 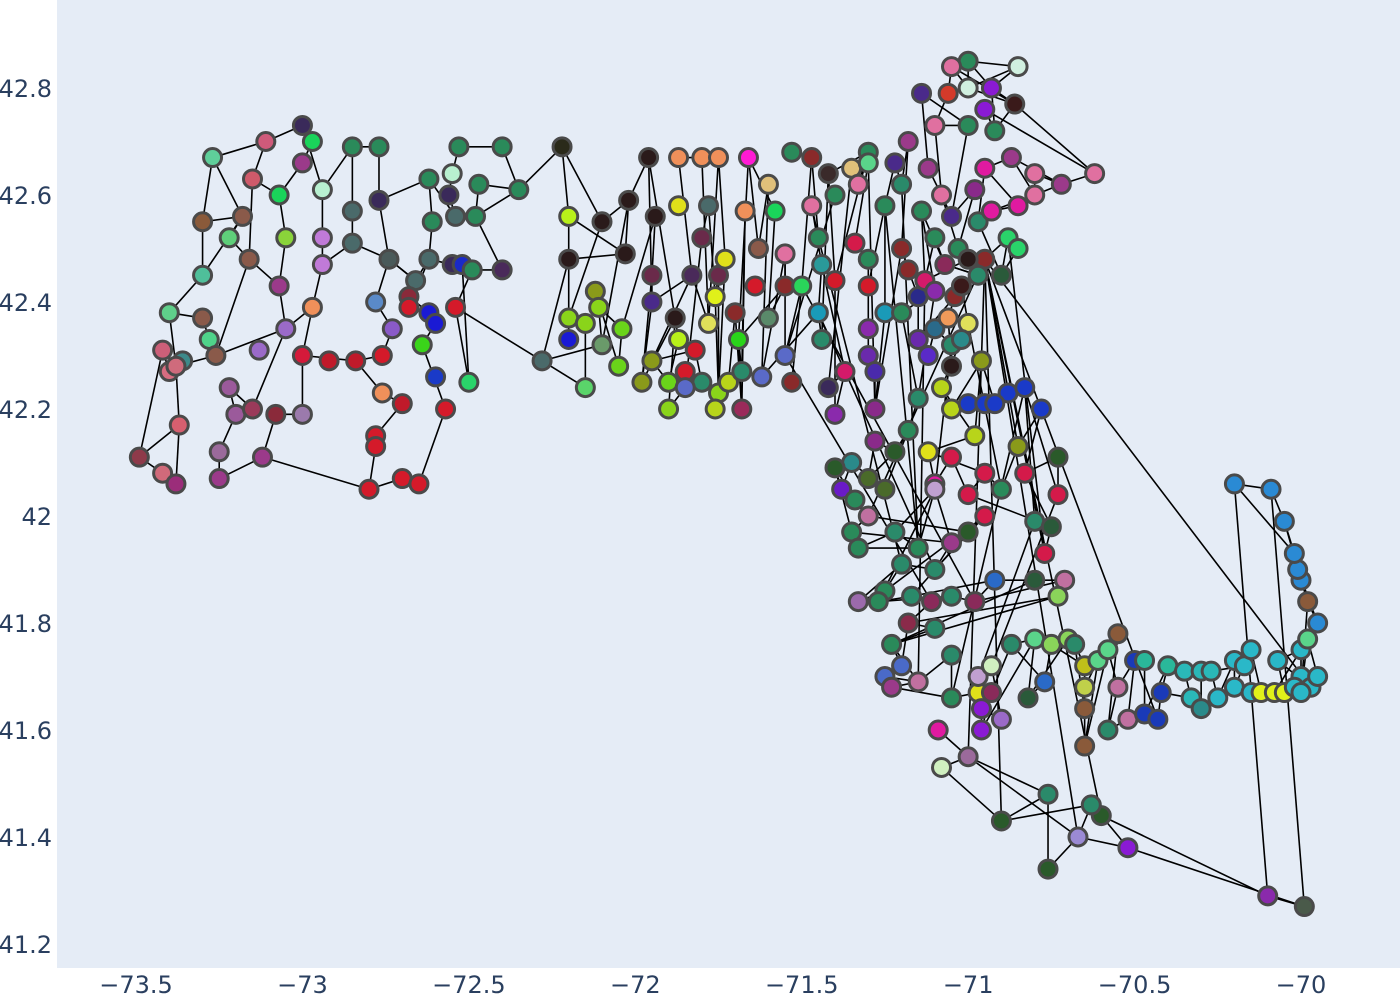 What do you see at coordinates (26, 303) in the screenshot?
I see `y-tick-label: 42.4` at bounding box center [26, 303].